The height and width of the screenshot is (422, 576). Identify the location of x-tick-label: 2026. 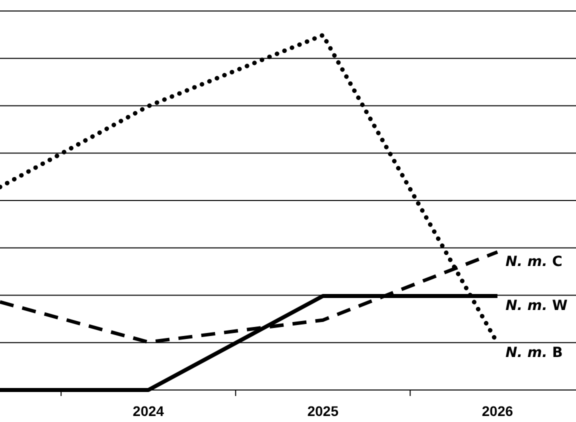
(498, 411).